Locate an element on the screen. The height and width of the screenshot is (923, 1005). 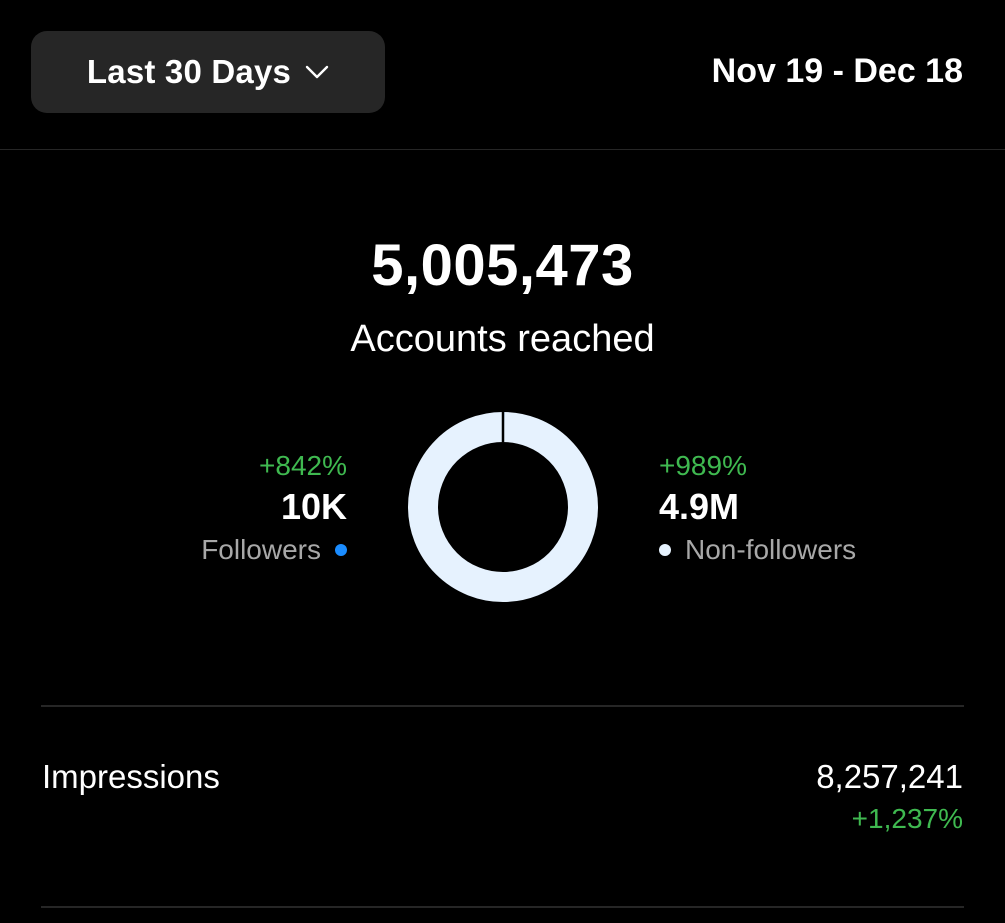
non-followers-label: Non-followers is located at coordinates (771, 549).